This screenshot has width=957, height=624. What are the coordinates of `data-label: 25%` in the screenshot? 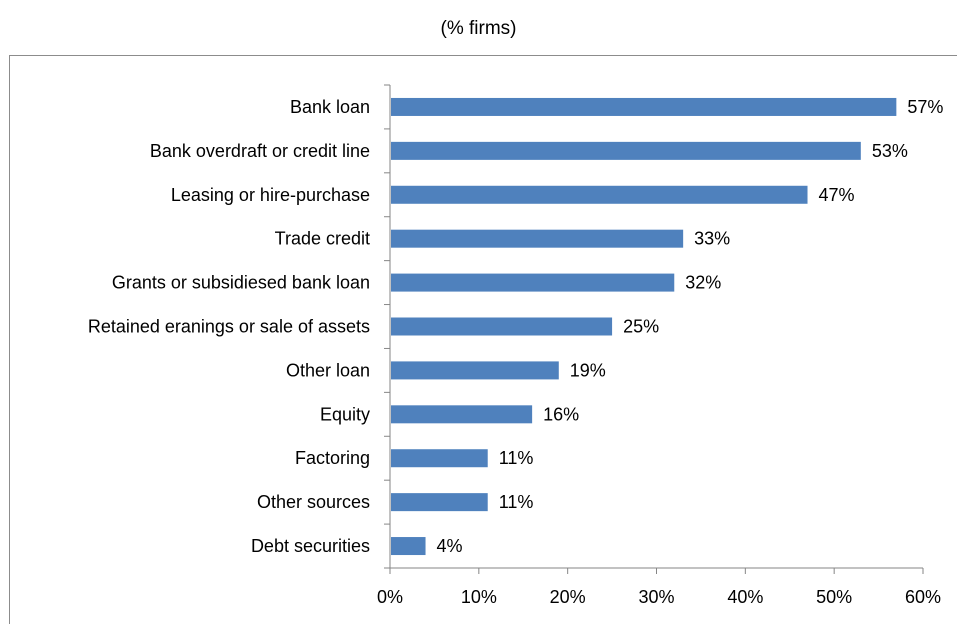 It's located at (641, 327).